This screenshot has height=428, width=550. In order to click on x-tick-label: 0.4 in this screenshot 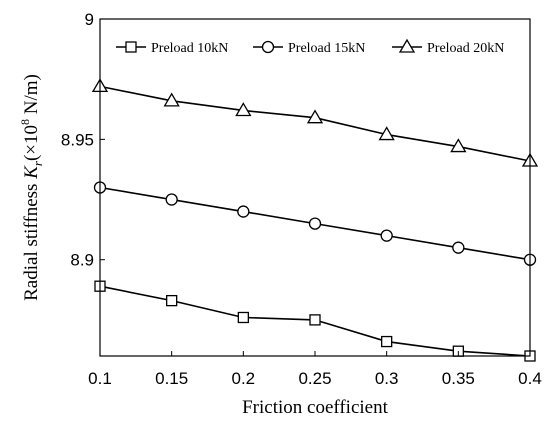, I will do `click(530, 378)`.